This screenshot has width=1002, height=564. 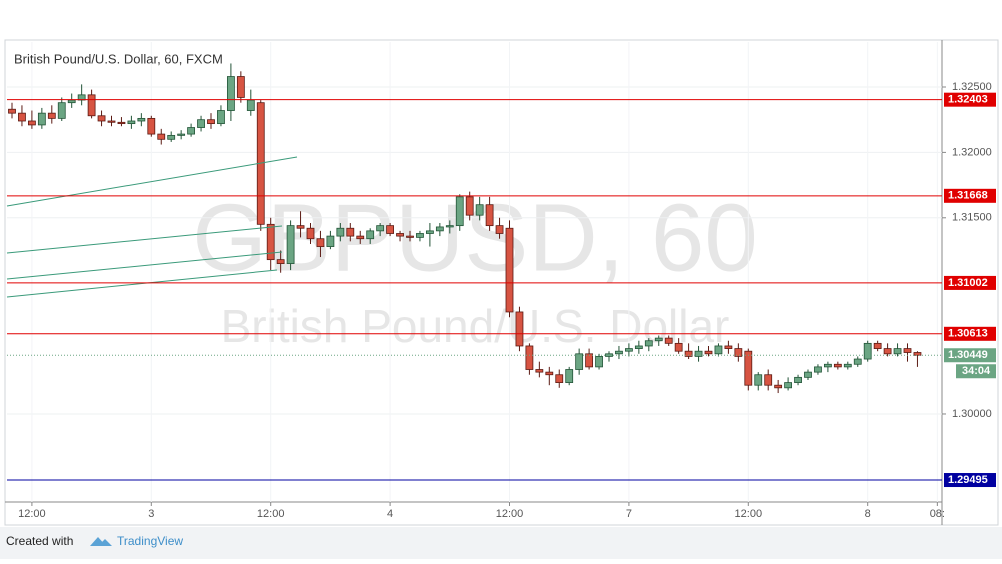 I want to click on level-label: 1.29495, so click(x=968, y=480).